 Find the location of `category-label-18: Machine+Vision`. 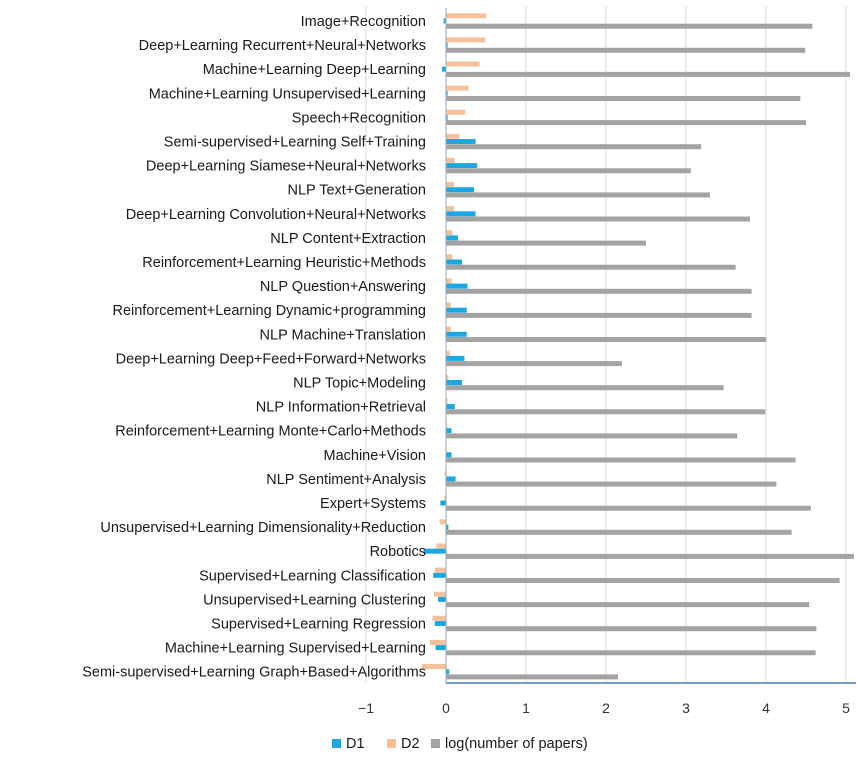

category-label-18: Machine+Vision is located at coordinates (374, 456).